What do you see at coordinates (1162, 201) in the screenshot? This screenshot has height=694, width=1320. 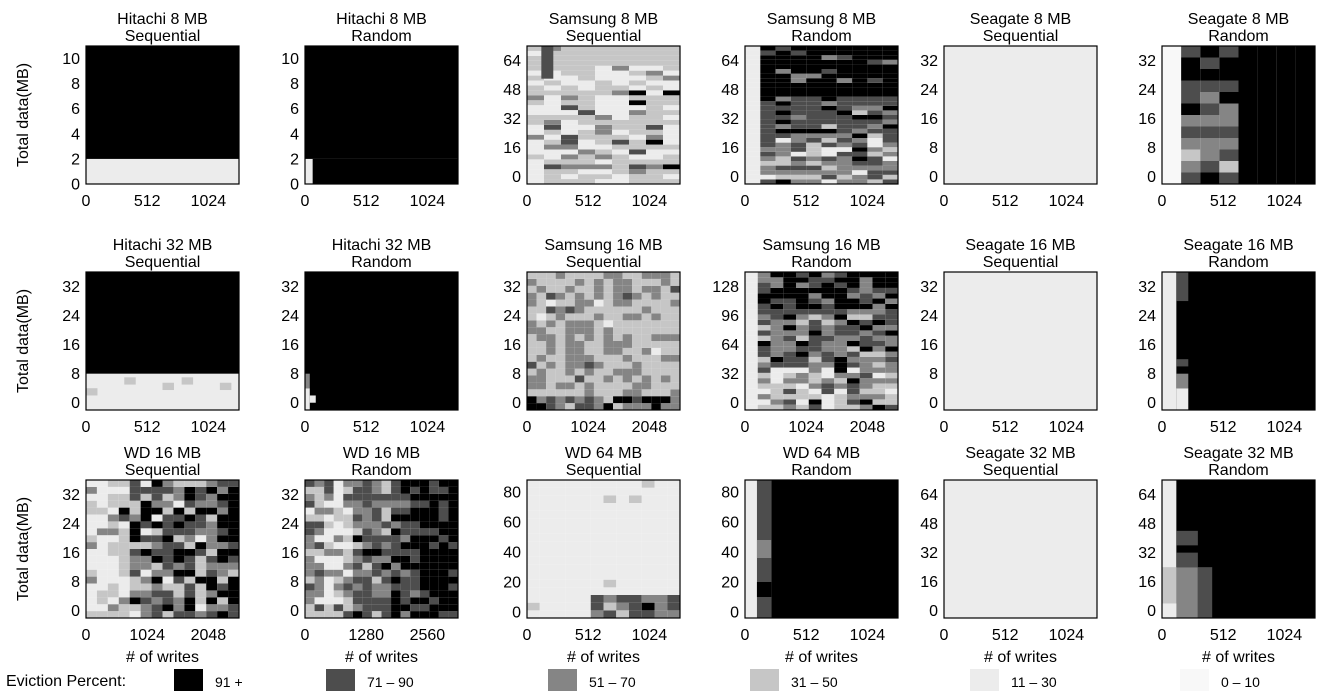 I see `x-tick-label: 0` at bounding box center [1162, 201].